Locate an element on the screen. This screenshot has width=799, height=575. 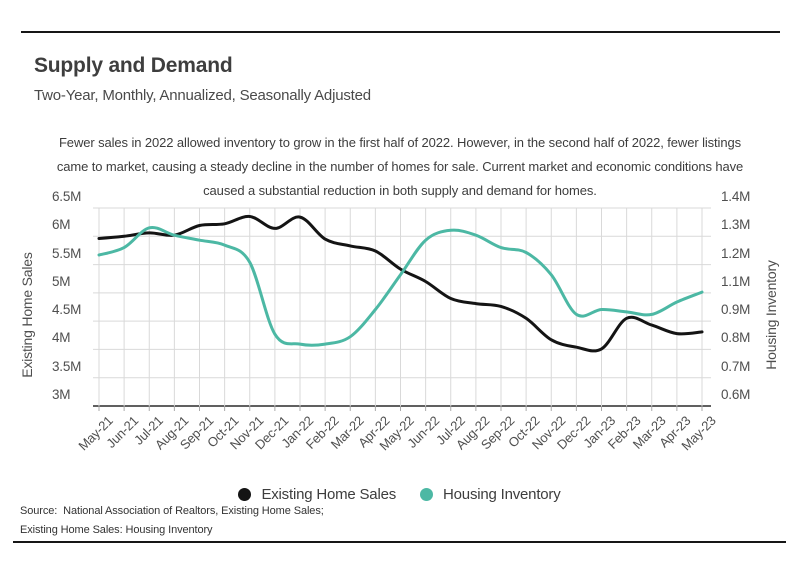
legend-item: Housing Inventory is located at coordinates (490, 494).